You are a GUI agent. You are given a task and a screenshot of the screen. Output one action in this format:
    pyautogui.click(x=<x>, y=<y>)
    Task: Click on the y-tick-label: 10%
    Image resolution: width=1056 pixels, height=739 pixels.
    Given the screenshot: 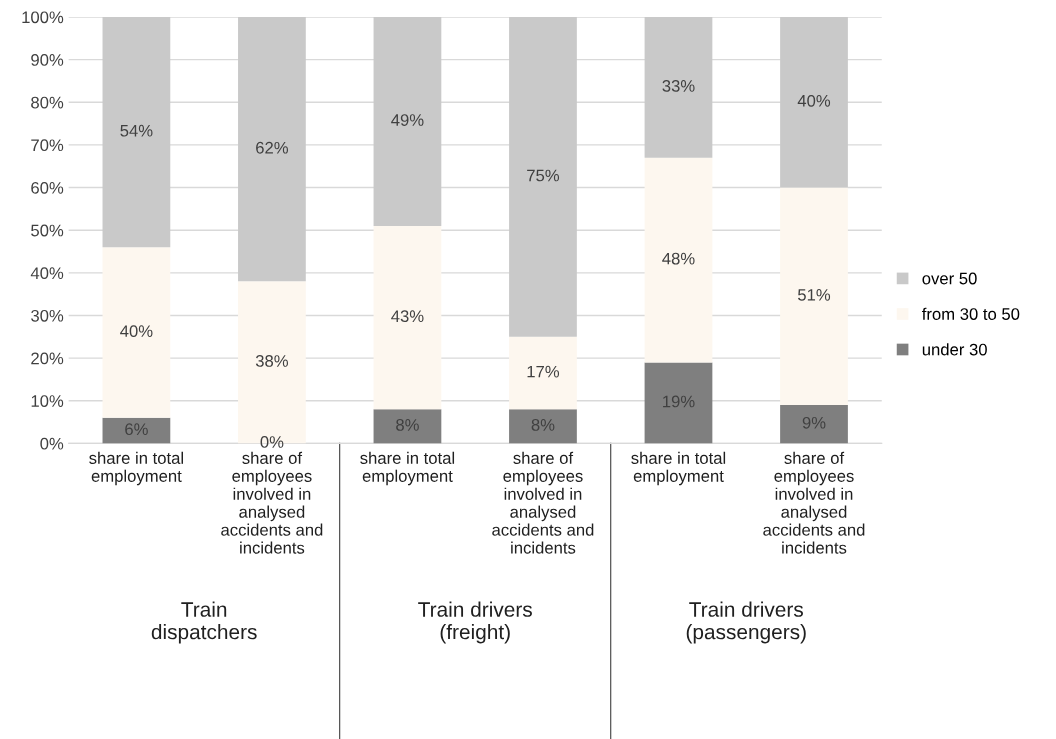 What is the action you would take?
    pyautogui.click(x=47, y=401)
    